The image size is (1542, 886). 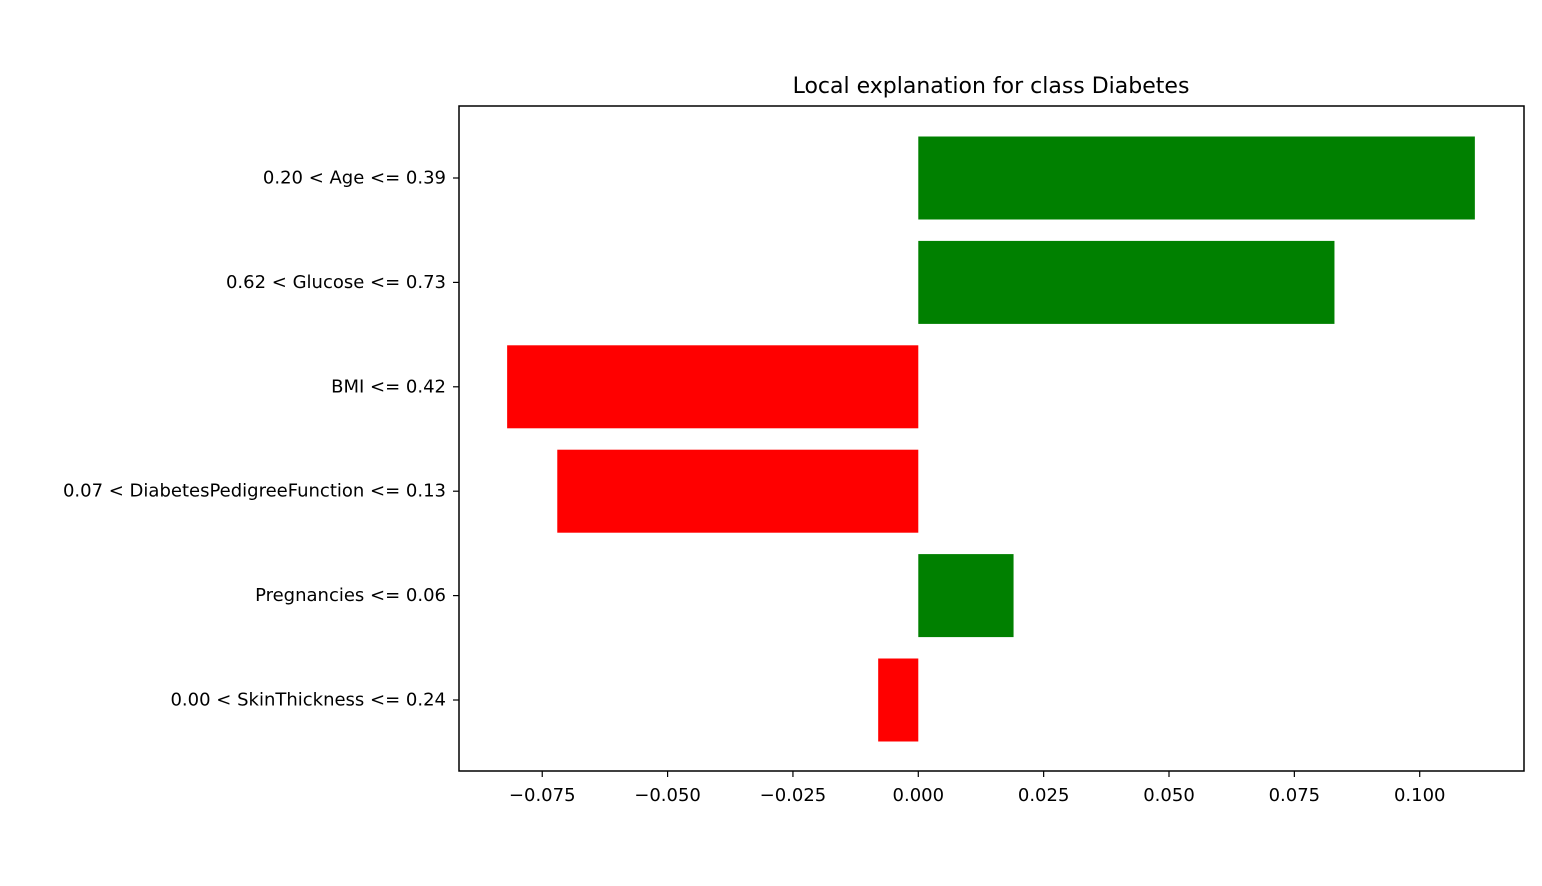 I want to click on y-tick-label: 0.62 < Glucose <= 0.73, so click(x=336, y=282).